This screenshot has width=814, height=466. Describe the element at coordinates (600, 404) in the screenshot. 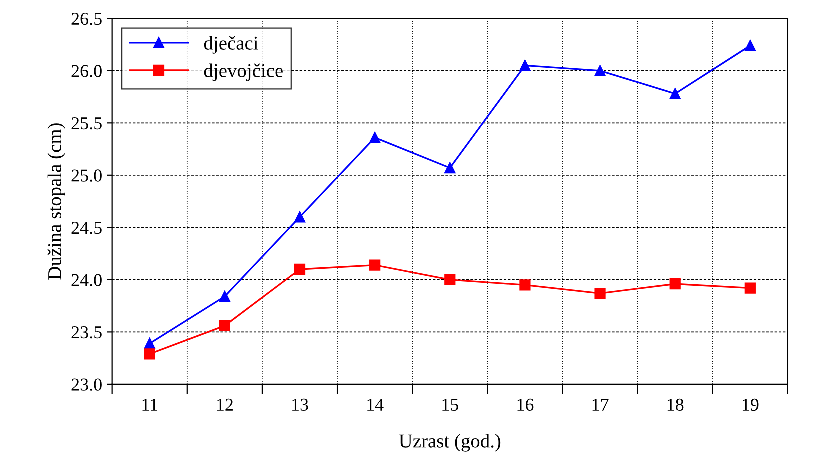

I see `x-tick-label: 17` at that location.